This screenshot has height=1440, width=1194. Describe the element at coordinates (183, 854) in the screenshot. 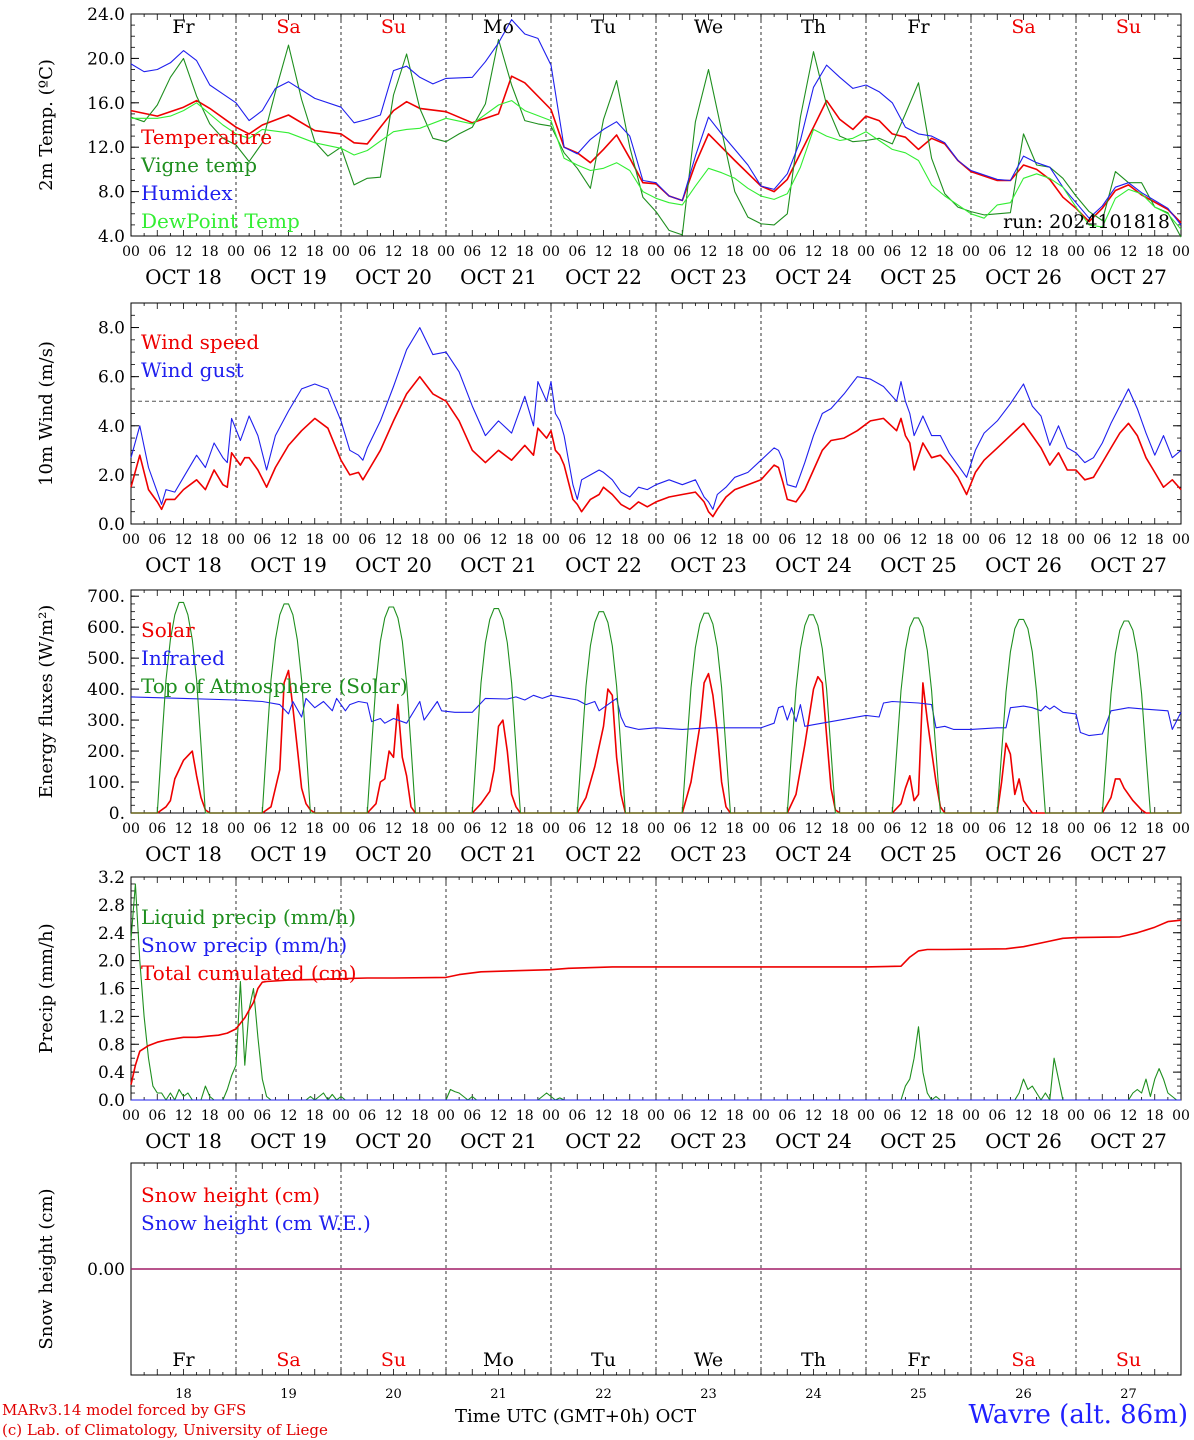

I see `date-label: OCT 18` at that location.